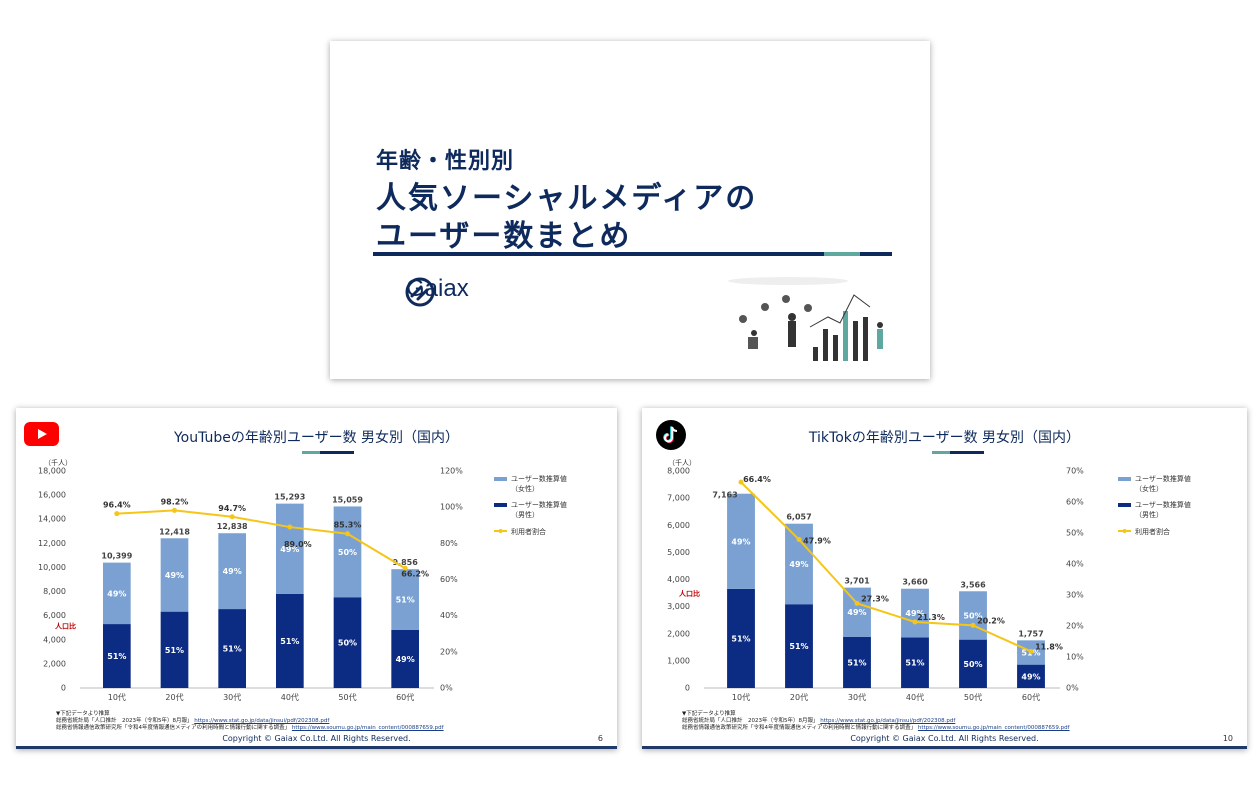  Describe the element at coordinates (539, 478) in the screenshot. I see `legend-female-line1: ユーザー数推算値` at that location.